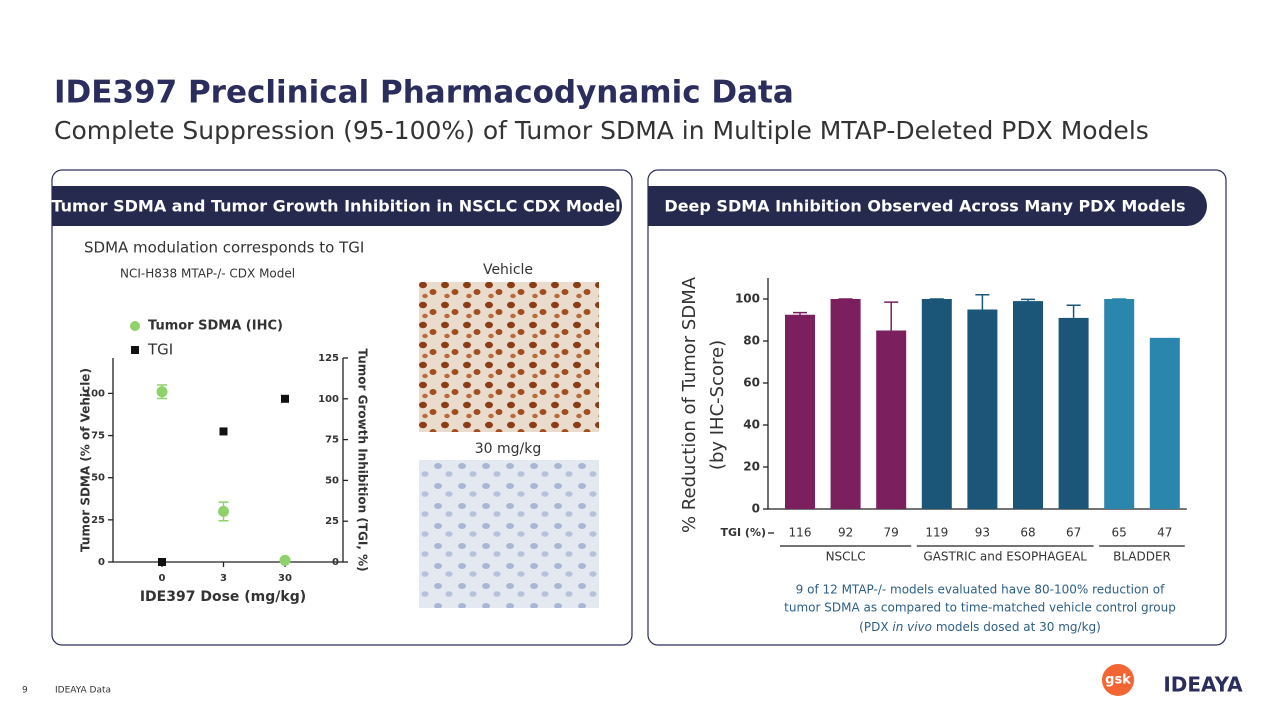 This screenshot has height=720, width=1280. What do you see at coordinates (508, 270) in the screenshot?
I see `image-label: Vehicle` at bounding box center [508, 270].